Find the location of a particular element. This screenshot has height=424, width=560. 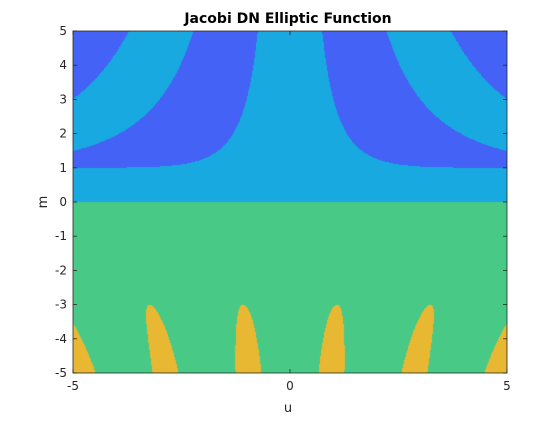

chart-title: Jacobi DN Elliptic Function is located at coordinates (287, 19).